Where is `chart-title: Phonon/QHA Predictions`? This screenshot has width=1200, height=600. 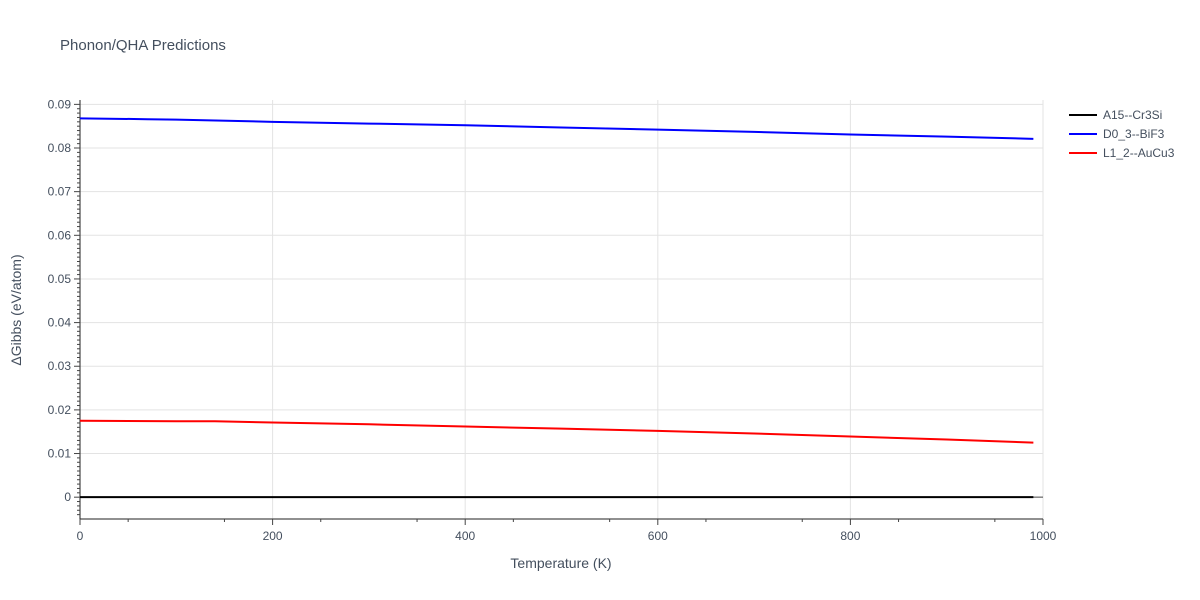 chart-title: Phonon/QHA Predictions is located at coordinates (143, 45).